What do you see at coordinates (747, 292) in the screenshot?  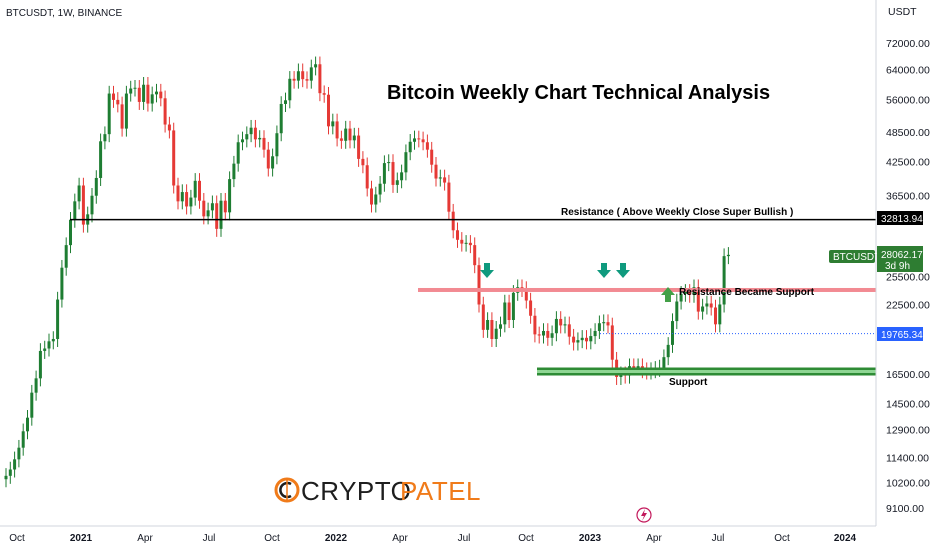 I see `flip-zone-label: Resistance Became Support` at bounding box center [747, 292].